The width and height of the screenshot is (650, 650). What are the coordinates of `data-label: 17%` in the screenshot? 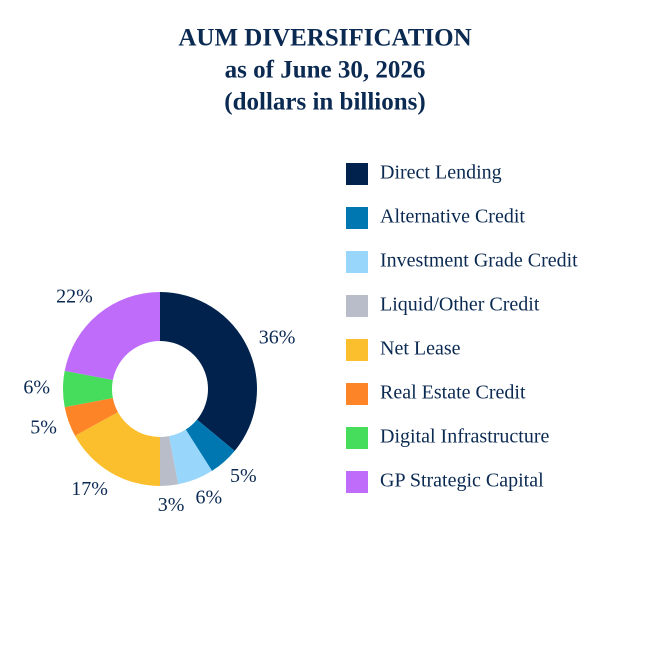 It's located at (89, 489).